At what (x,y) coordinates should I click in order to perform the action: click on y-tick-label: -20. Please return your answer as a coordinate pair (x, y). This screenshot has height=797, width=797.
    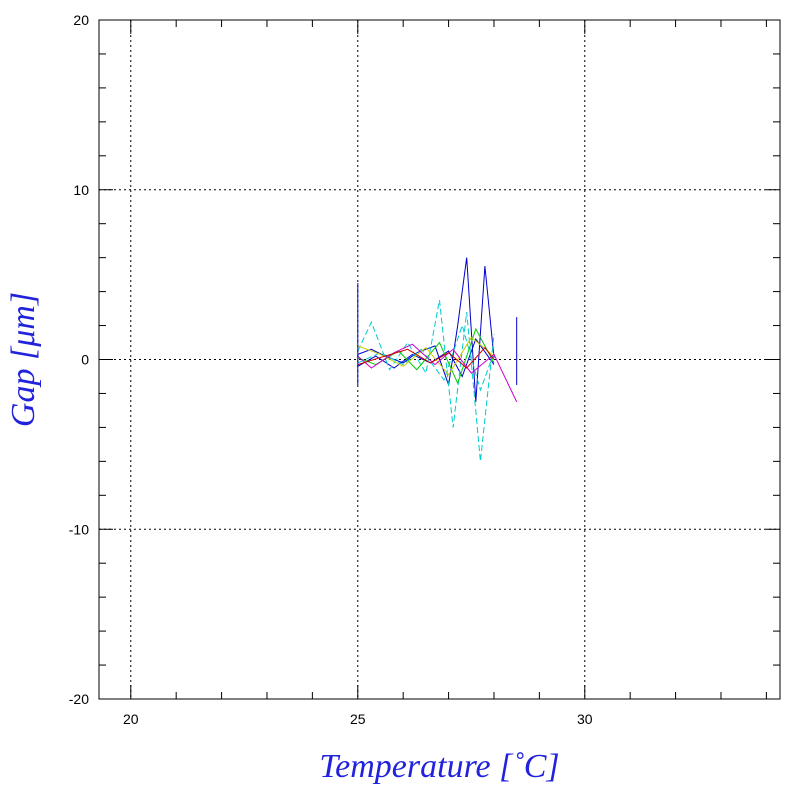
    Looking at the image, I should click on (79, 699).